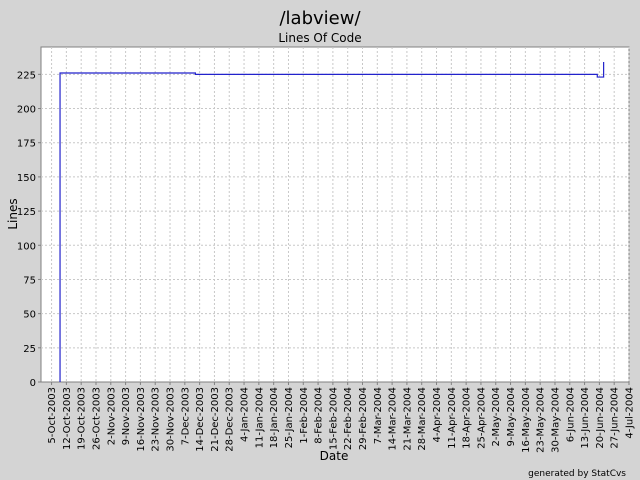 This screenshot has height=480, width=640. What do you see at coordinates (467, 418) in the screenshot?
I see `x-tick-label: 18-Apr-2004` at bounding box center [467, 418].